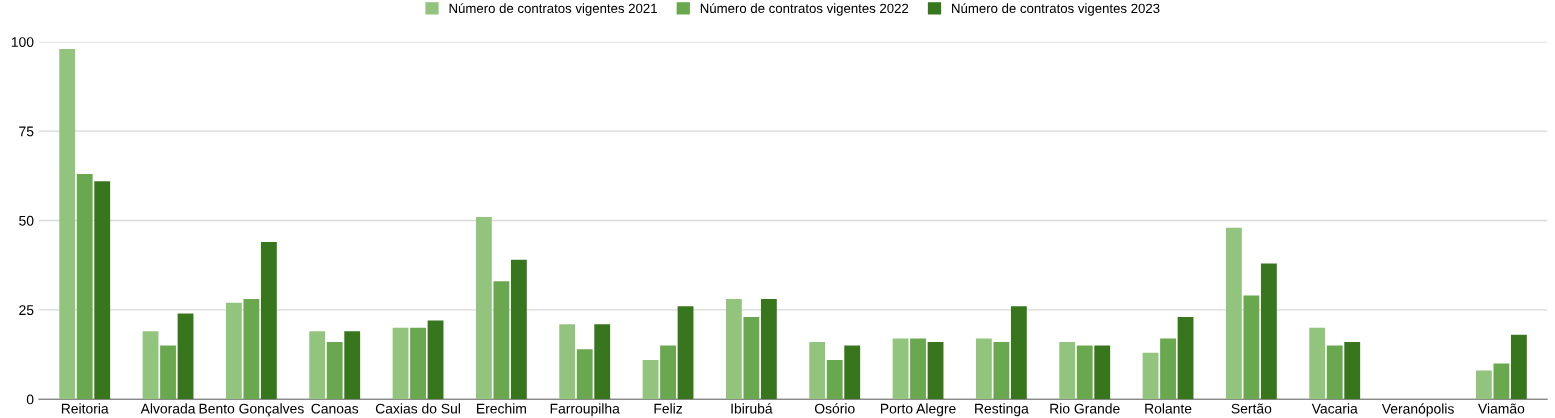 The image size is (1555, 418). What do you see at coordinates (1501, 408) in the screenshot?
I see `x-tick-label: Viamão` at bounding box center [1501, 408].